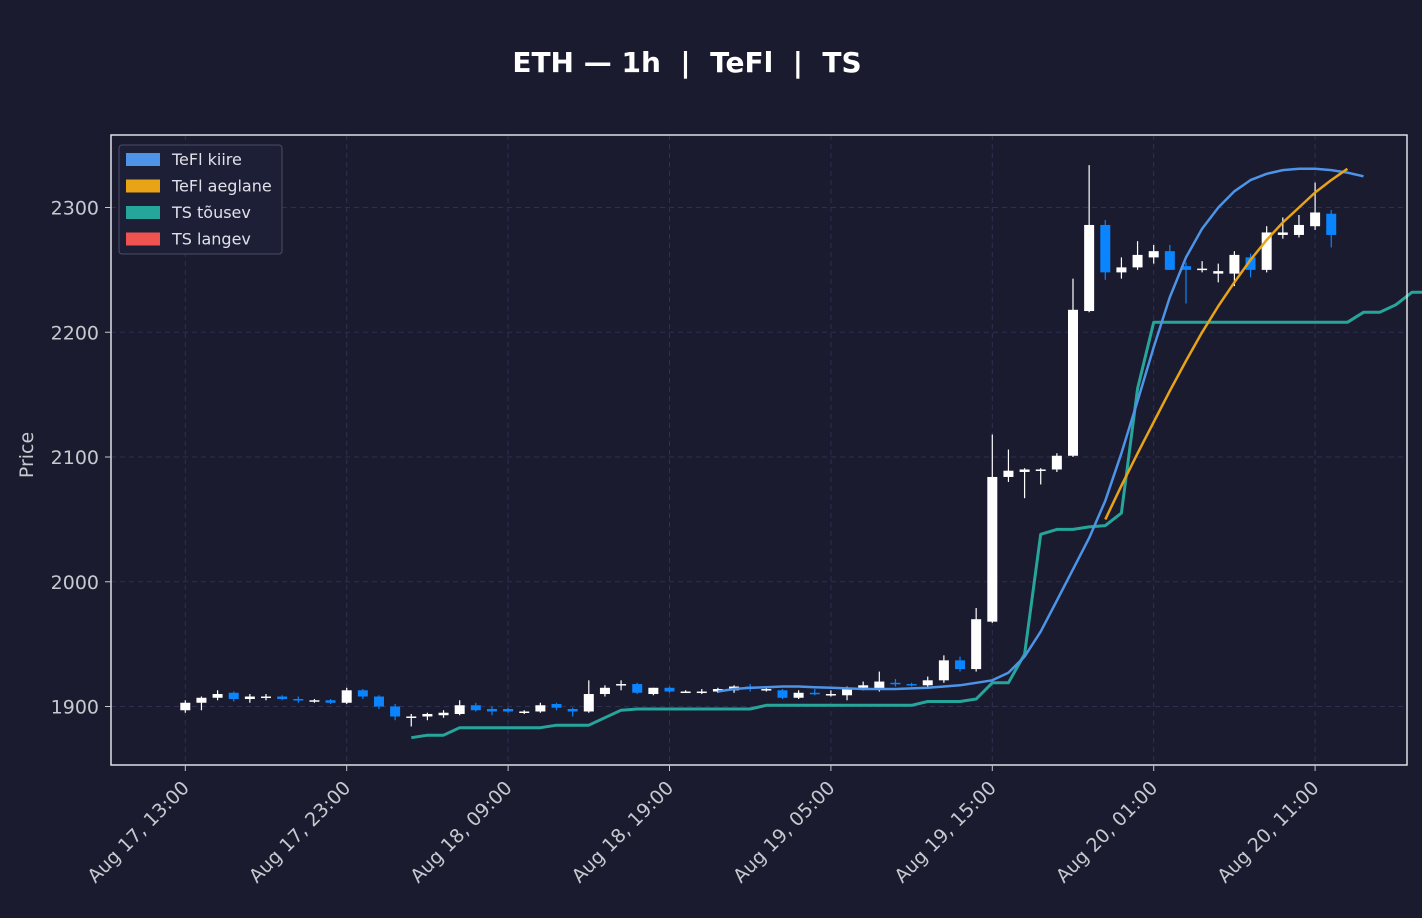 This screenshot has height=918, width=1422. Describe the element at coordinates (75, 458) in the screenshot. I see `y-tick-label: 2100` at that location.